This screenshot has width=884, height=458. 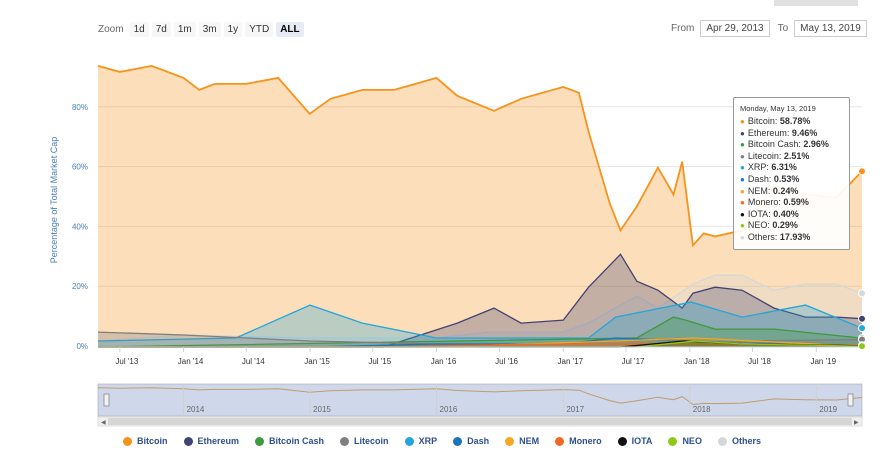 I want to click on x-tick-label: Jul '17, so click(x=633, y=361).